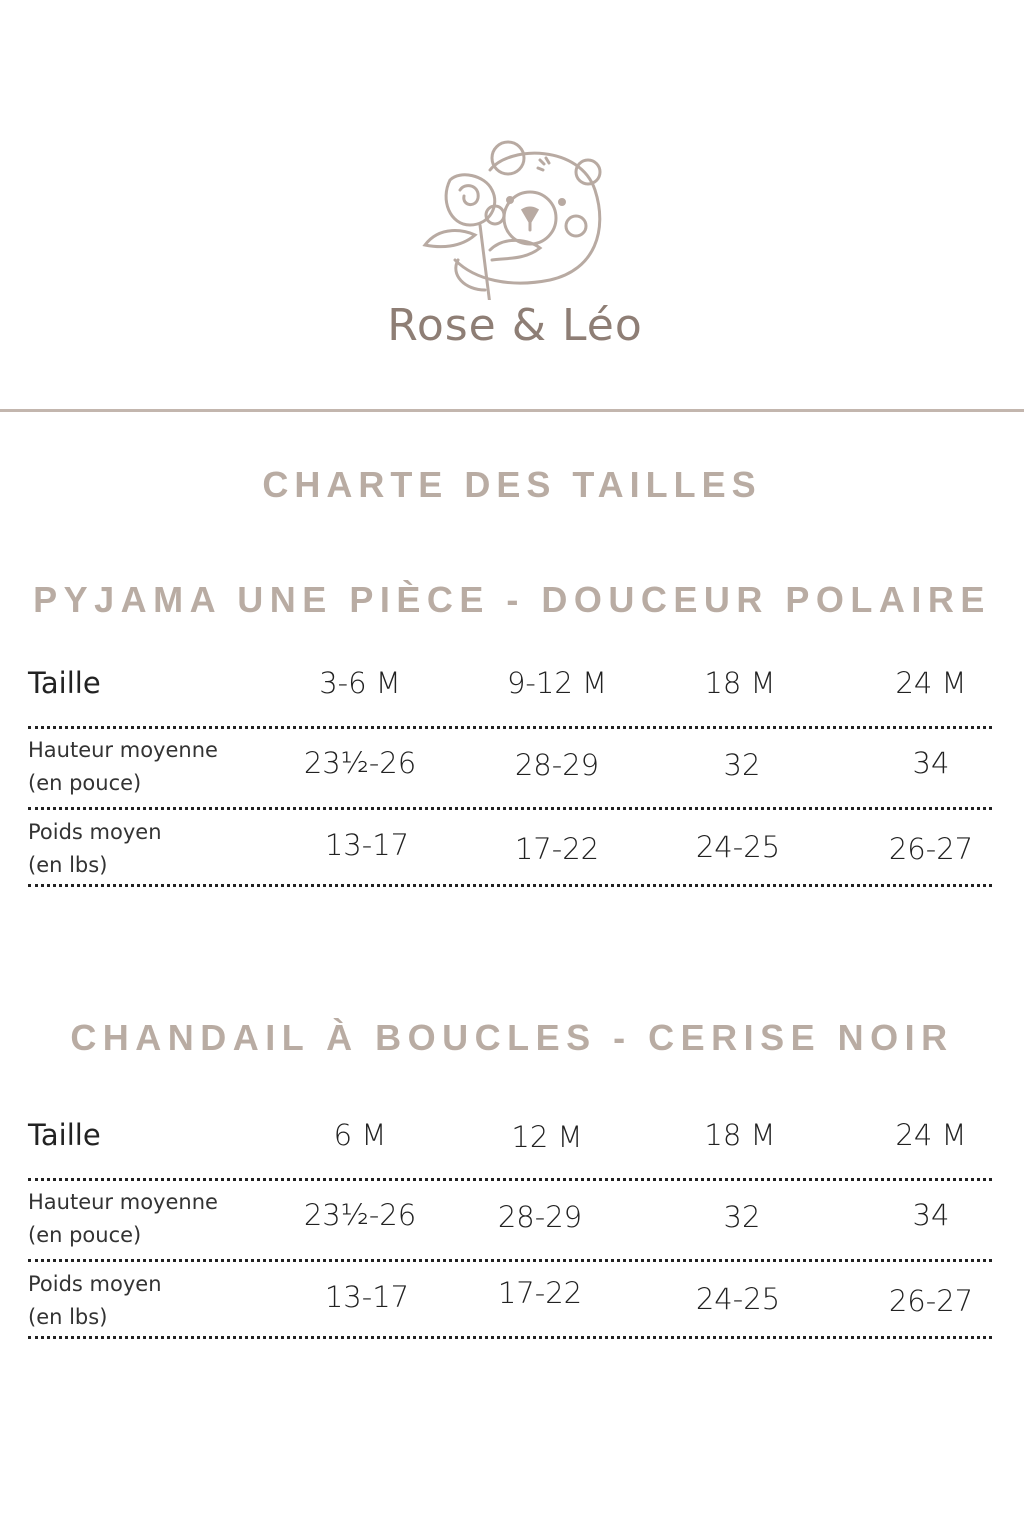  I want to click on section-title: CHANDAIL À BOUCLES - CERISE NOIR, so click(512, 1037).